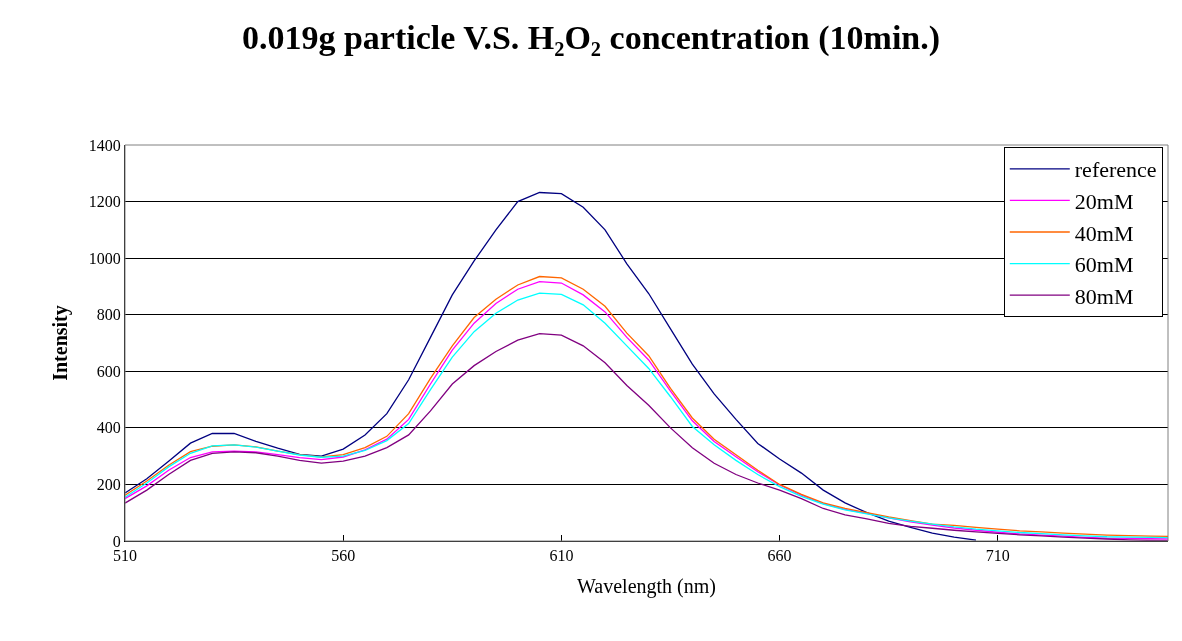 Image resolution: width=1182 pixels, height=641 pixels. I want to click on y-tick-label: 800, so click(108, 315).